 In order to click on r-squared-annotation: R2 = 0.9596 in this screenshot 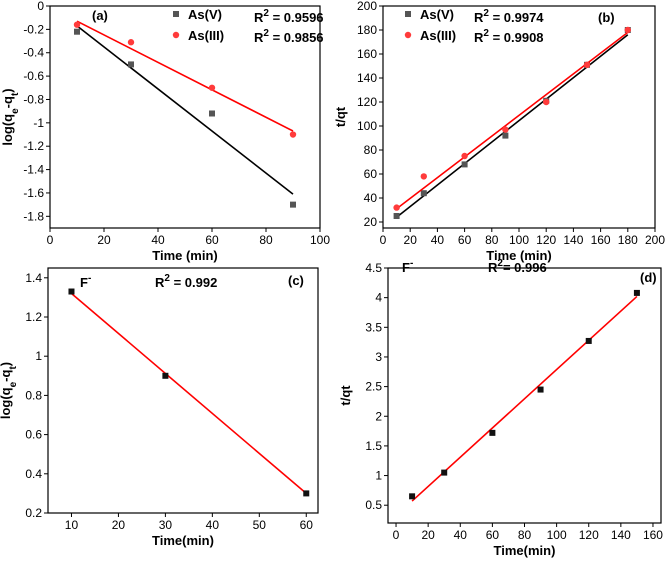, I will do `click(289, 16)`.